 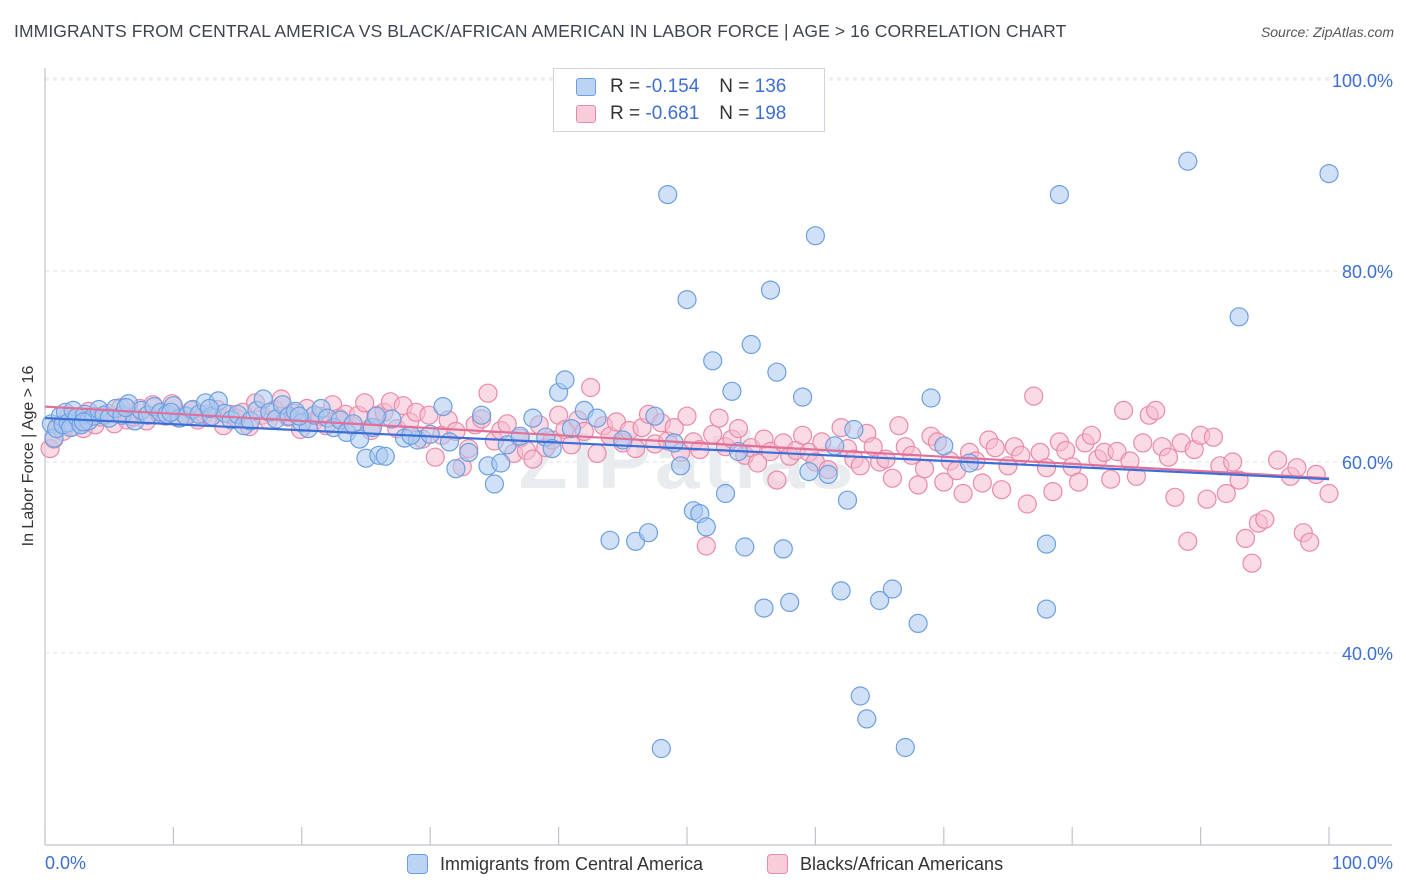 I want to click on y-tick-label: 80.0%, so click(x=1367, y=272).